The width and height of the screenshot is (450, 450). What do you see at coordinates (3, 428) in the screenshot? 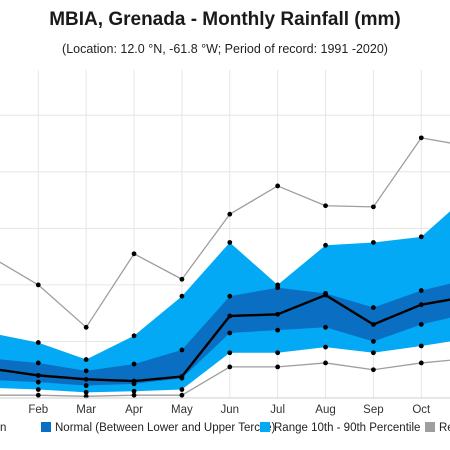
I see `legend-label-median-line: n` at bounding box center [3, 428].